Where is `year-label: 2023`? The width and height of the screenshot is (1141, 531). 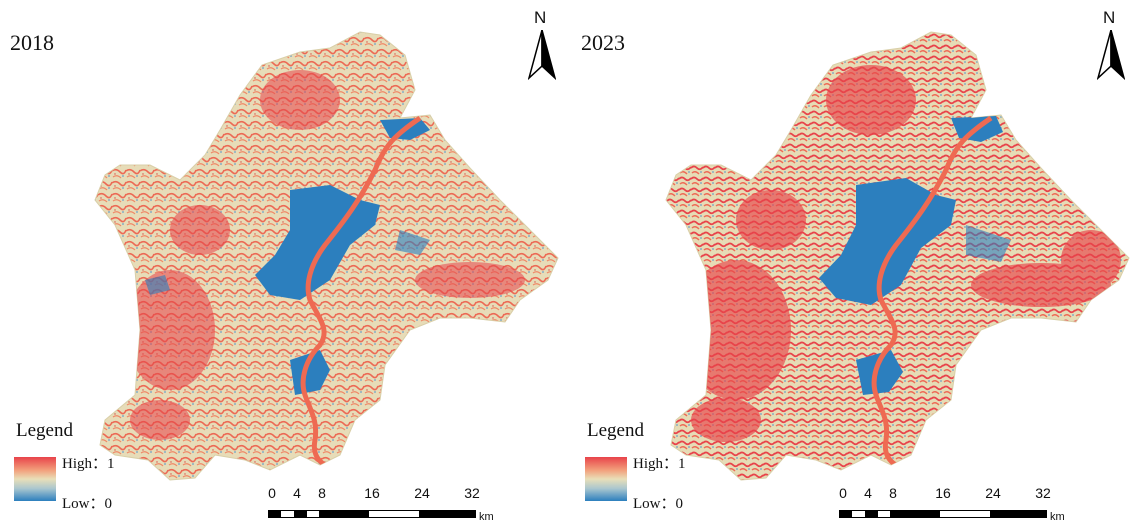
year-label: 2023 is located at coordinates (603, 42).